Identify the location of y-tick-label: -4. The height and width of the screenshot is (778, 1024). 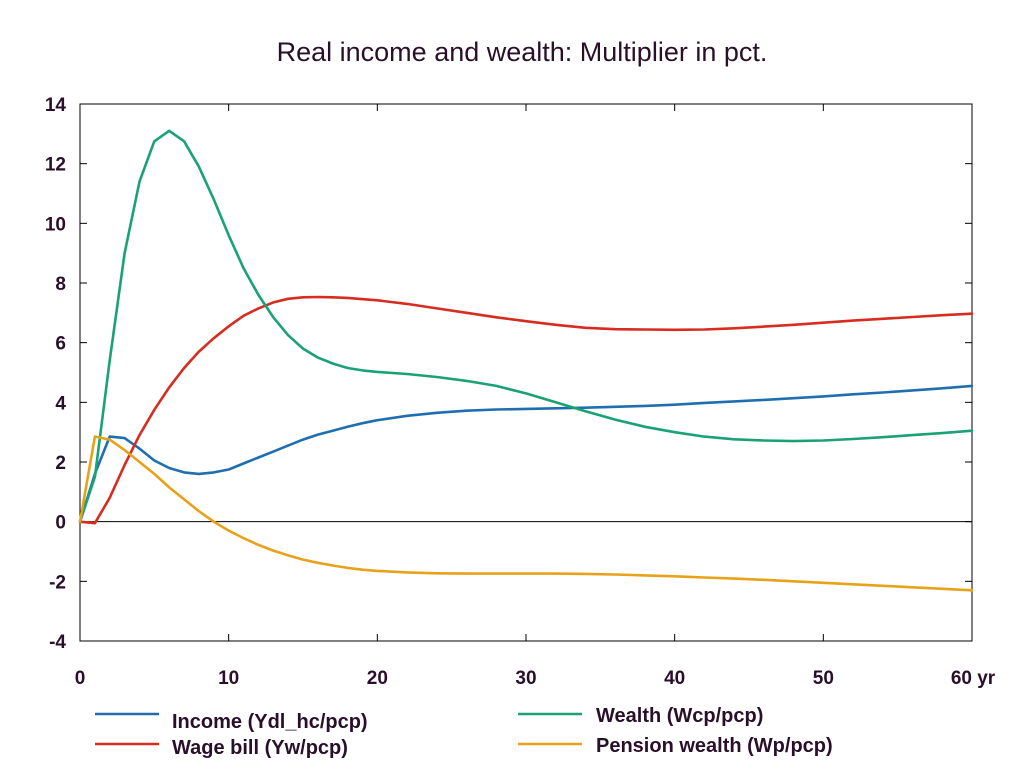
(57, 642).